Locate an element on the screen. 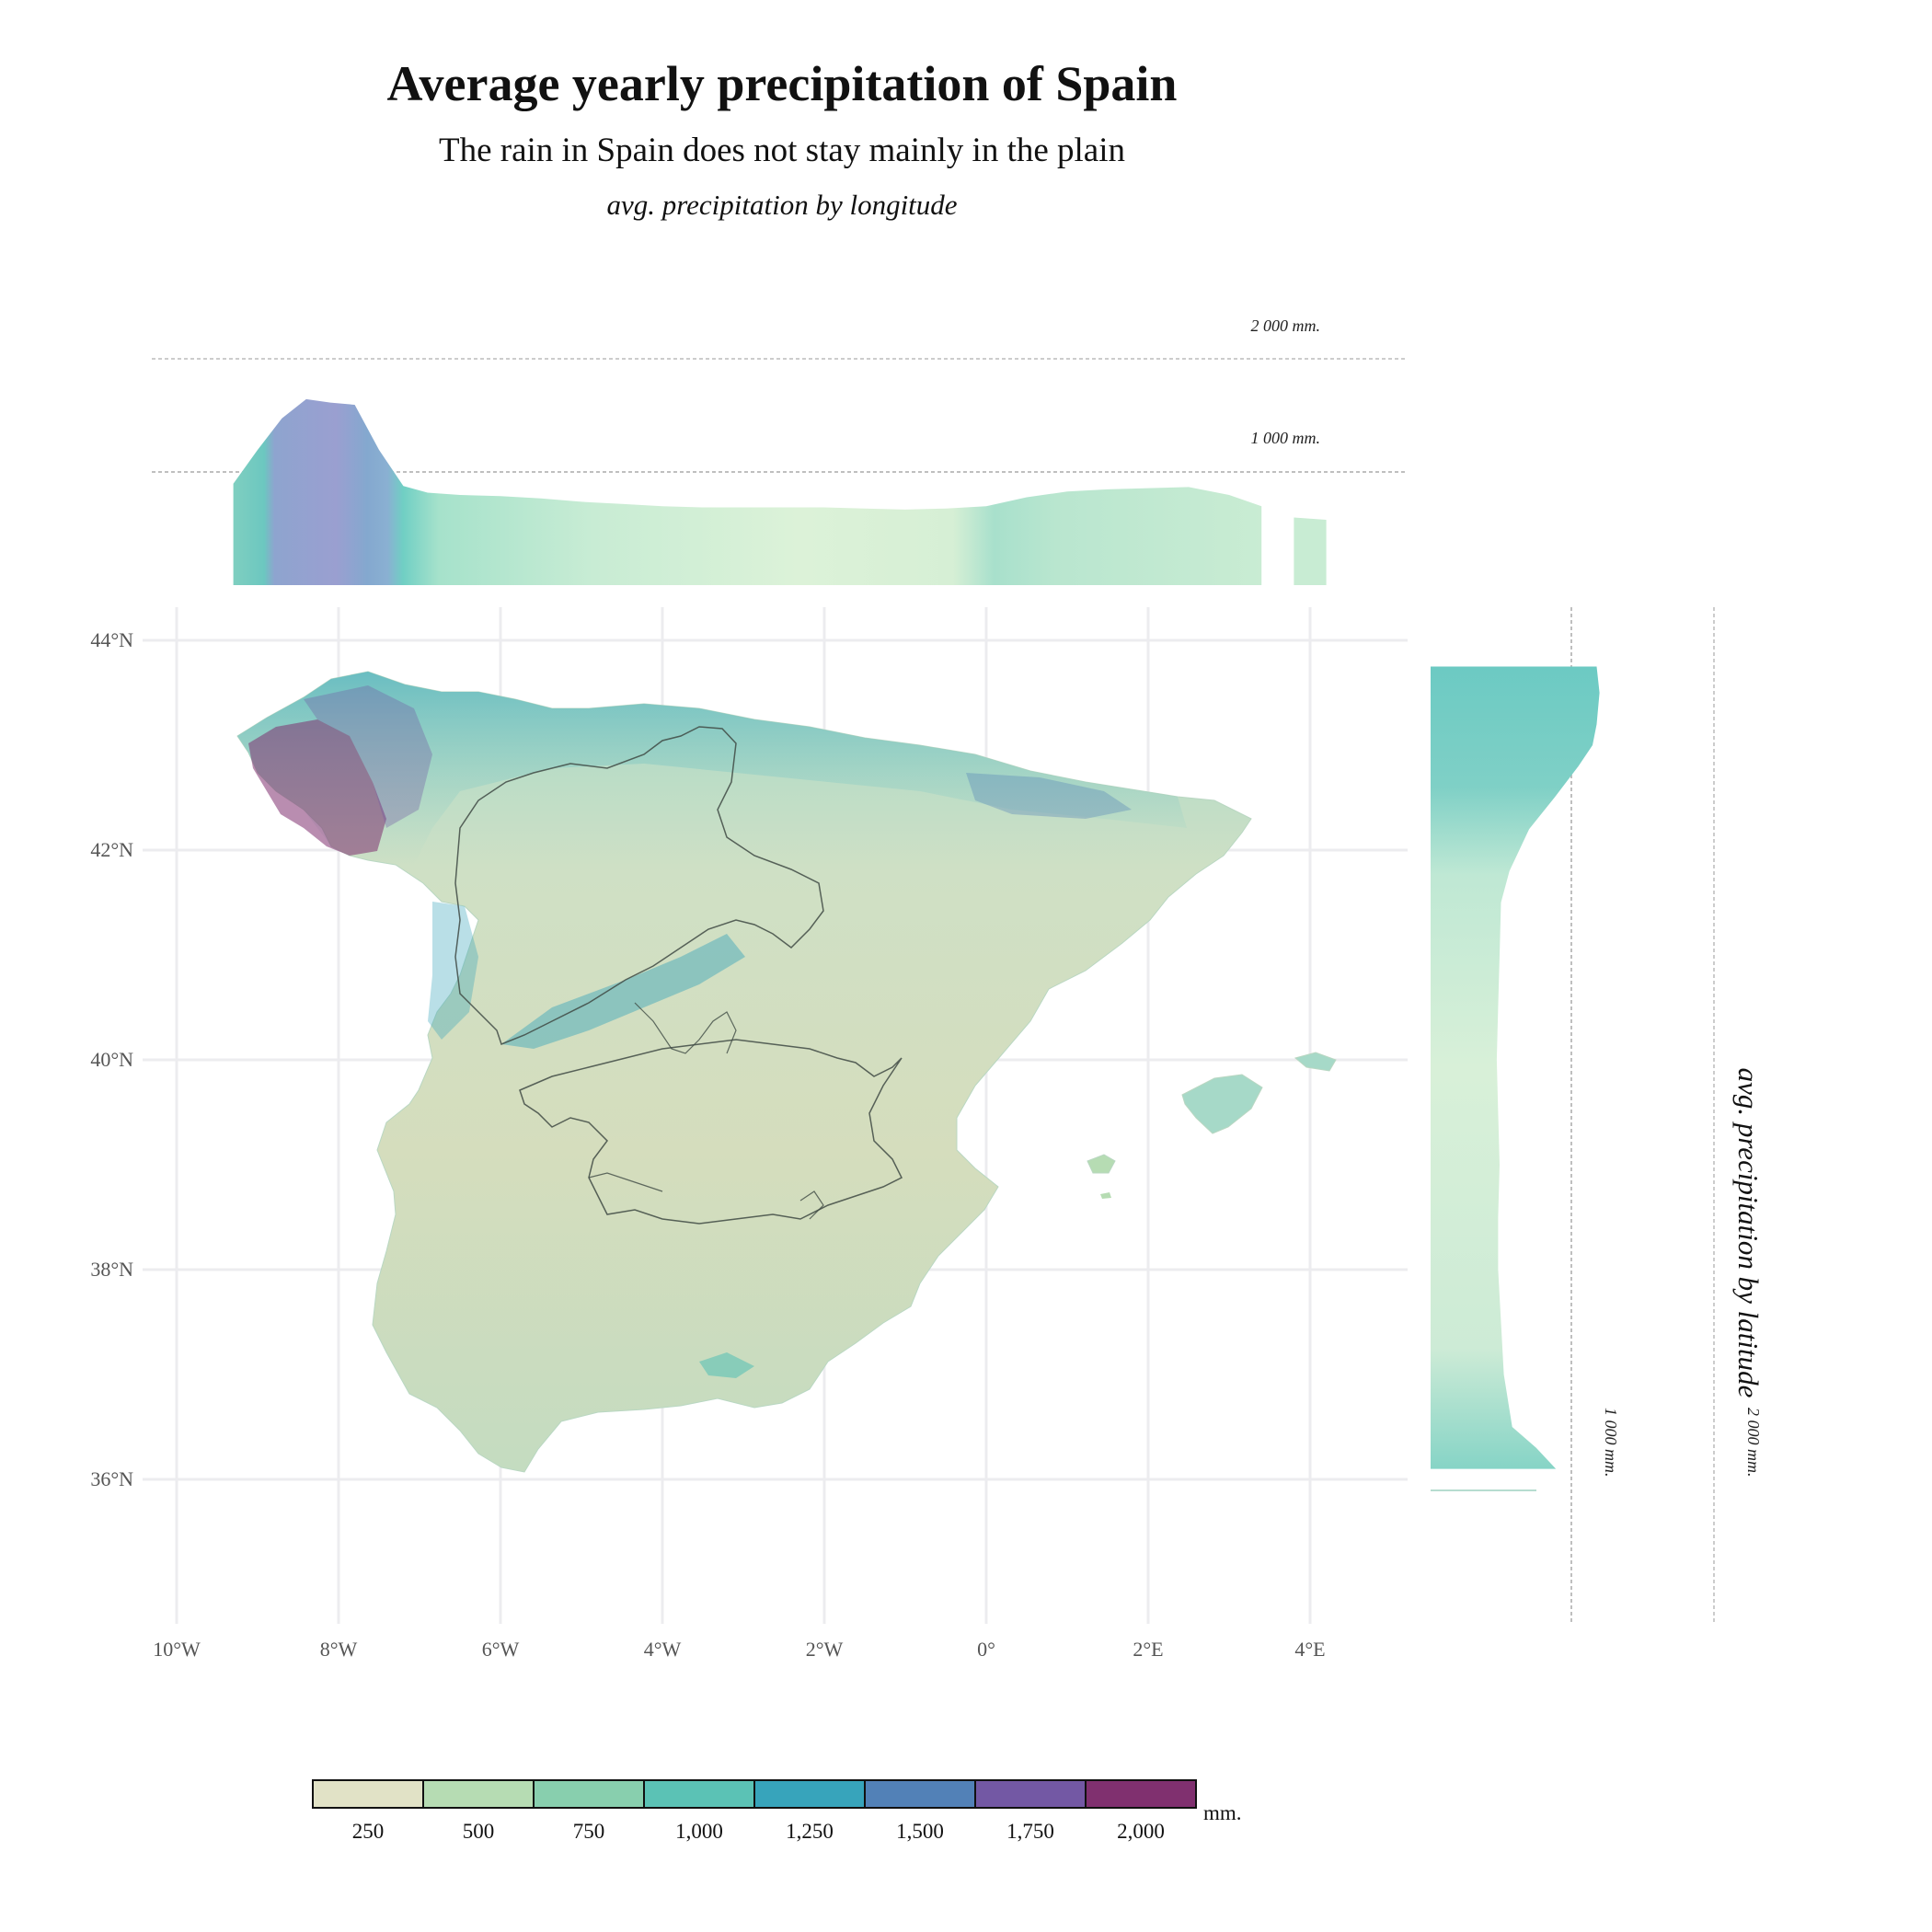  longitude-profile-area is located at coordinates (747, 492).